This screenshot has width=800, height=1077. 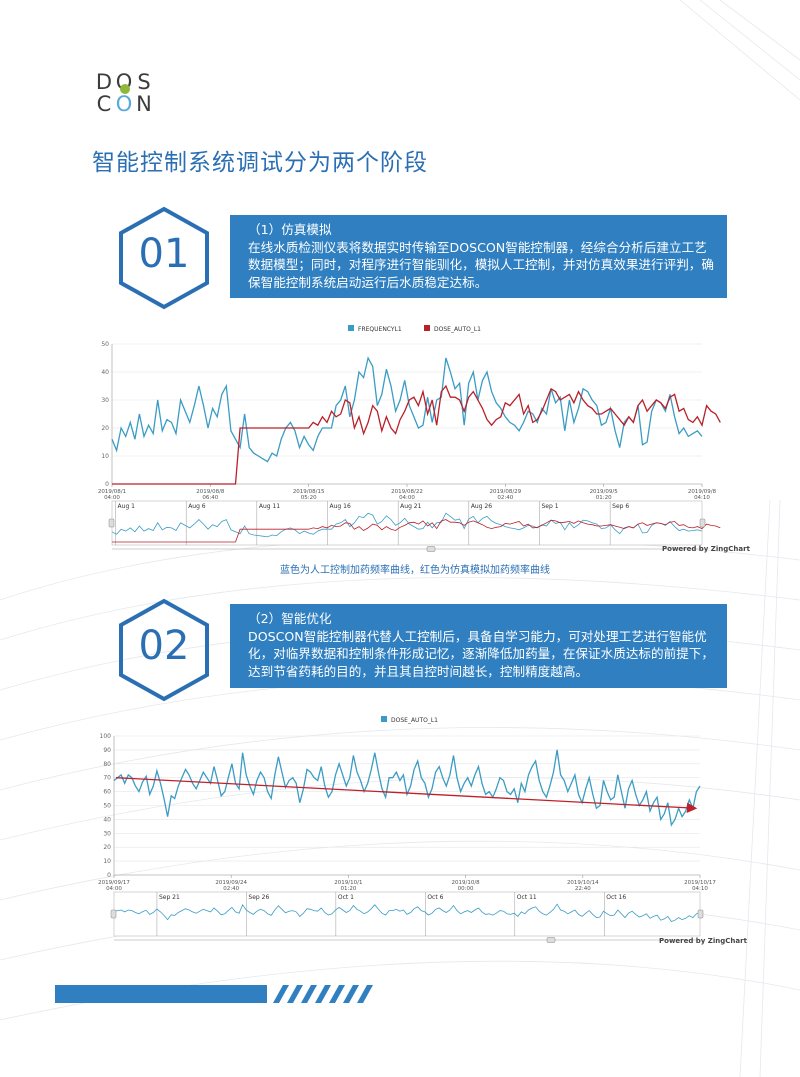 What do you see at coordinates (231, 889) in the screenshot?
I see `x-tick-time-1: 02:40` at bounding box center [231, 889].